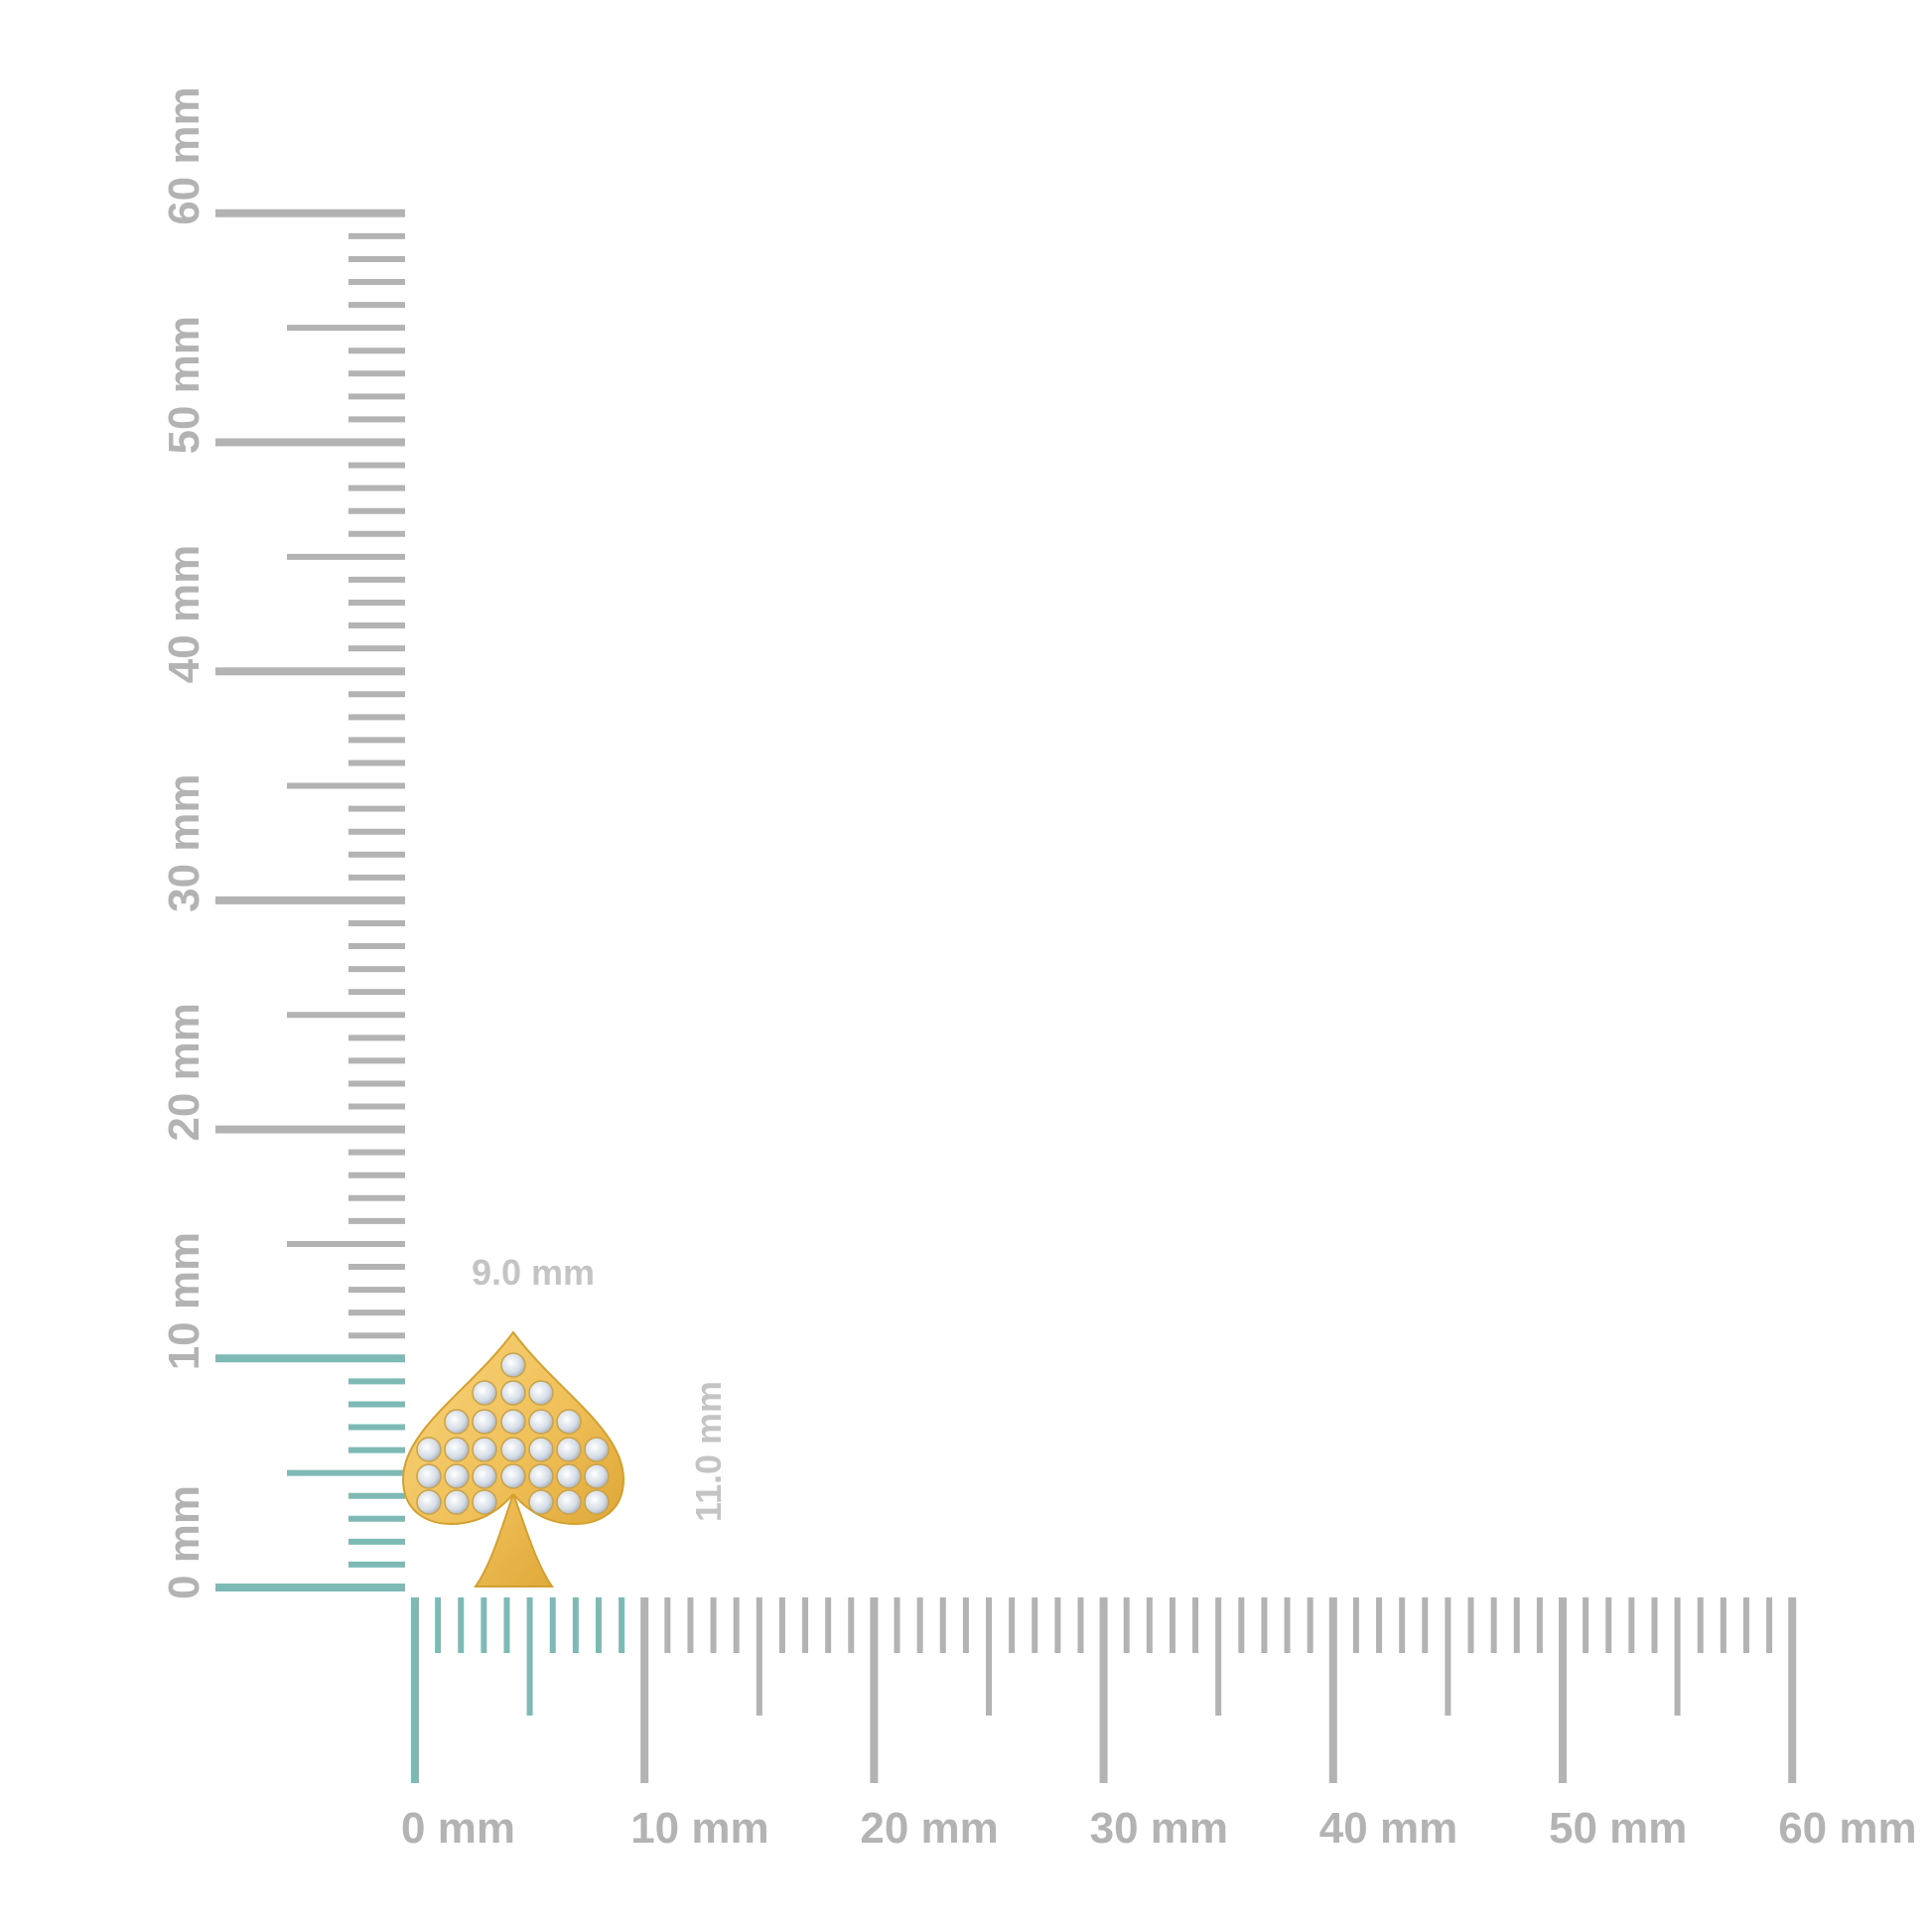 The image size is (1932, 1932). What do you see at coordinates (184, 1542) in the screenshot?
I see `vertical-ruler-label: 0 mm` at bounding box center [184, 1542].